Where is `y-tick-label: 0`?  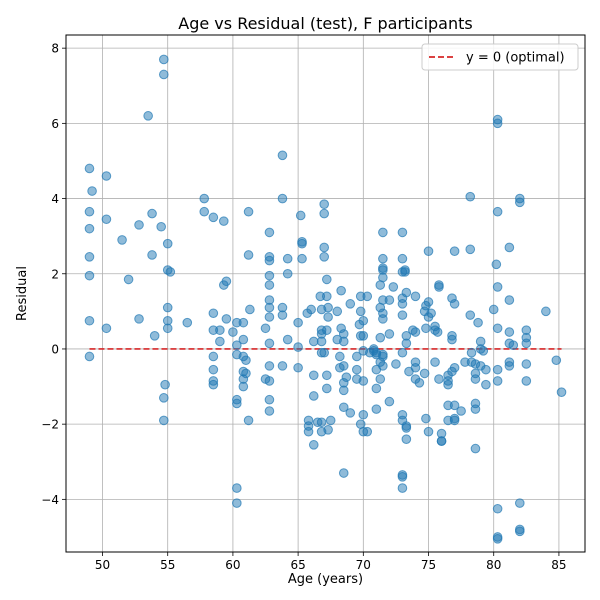
y-tick-label: 0 is located at coordinates (55, 349).